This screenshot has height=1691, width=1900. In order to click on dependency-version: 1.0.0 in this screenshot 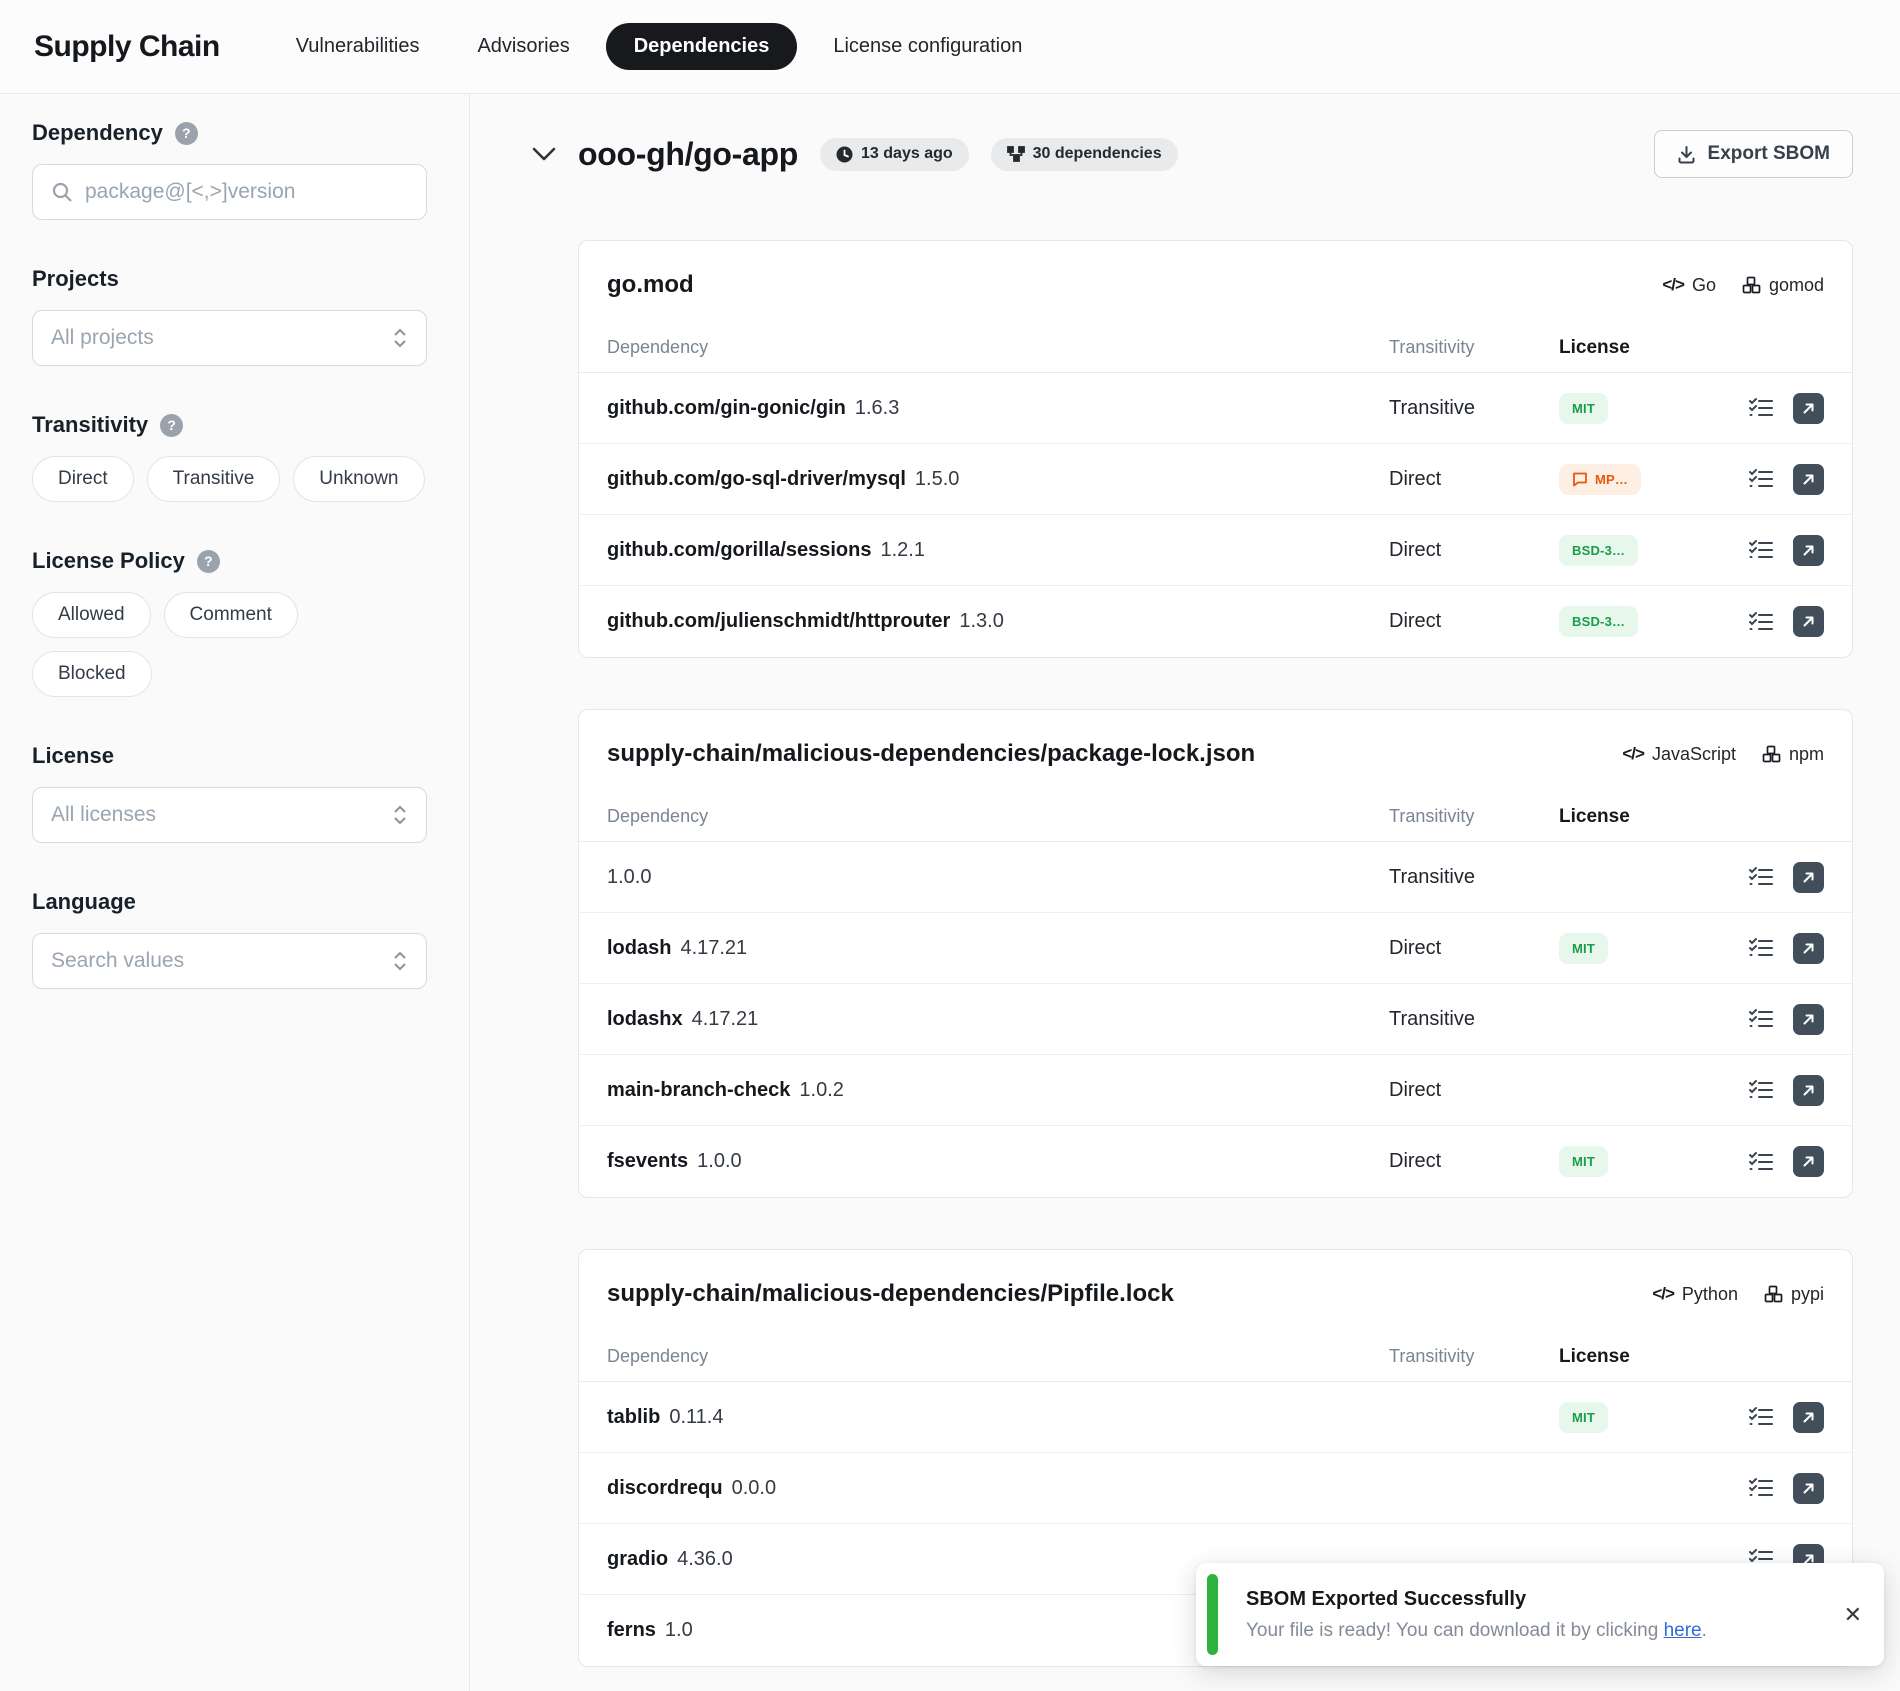, I will do `click(719, 1161)`.